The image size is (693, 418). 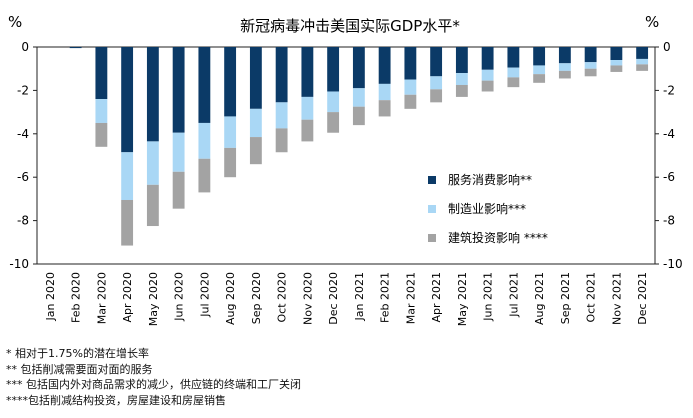 I want to click on footnote-2: ** 包括削减需要面对面的服务, so click(x=79, y=369).